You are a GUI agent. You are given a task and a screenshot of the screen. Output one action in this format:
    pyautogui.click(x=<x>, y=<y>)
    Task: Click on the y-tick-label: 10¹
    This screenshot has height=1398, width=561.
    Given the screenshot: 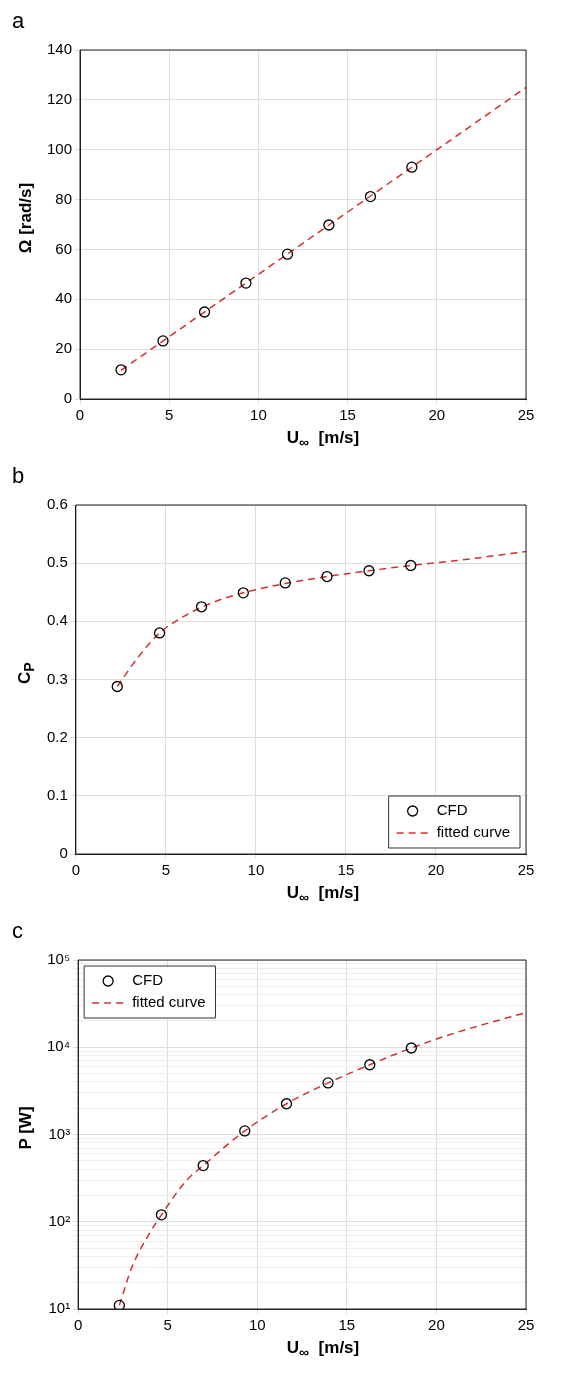 What is the action you would take?
    pyautogui.click(x=59, y=1308)
    